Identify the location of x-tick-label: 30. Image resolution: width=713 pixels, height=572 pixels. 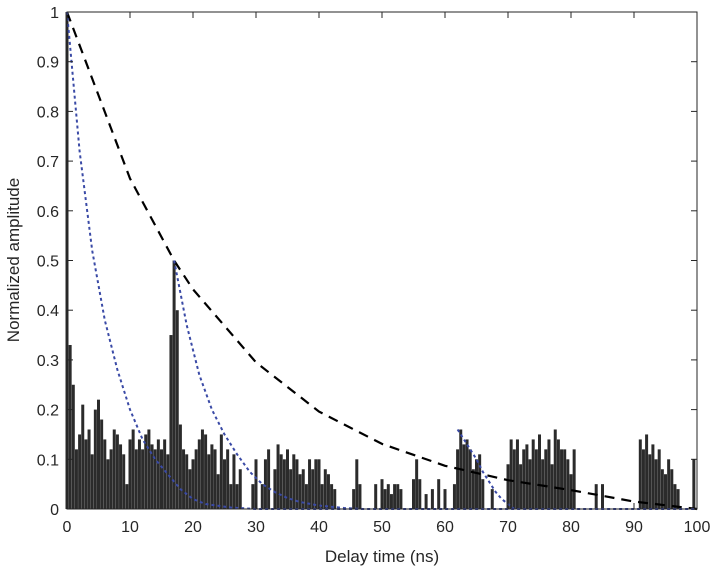
(256, 527).